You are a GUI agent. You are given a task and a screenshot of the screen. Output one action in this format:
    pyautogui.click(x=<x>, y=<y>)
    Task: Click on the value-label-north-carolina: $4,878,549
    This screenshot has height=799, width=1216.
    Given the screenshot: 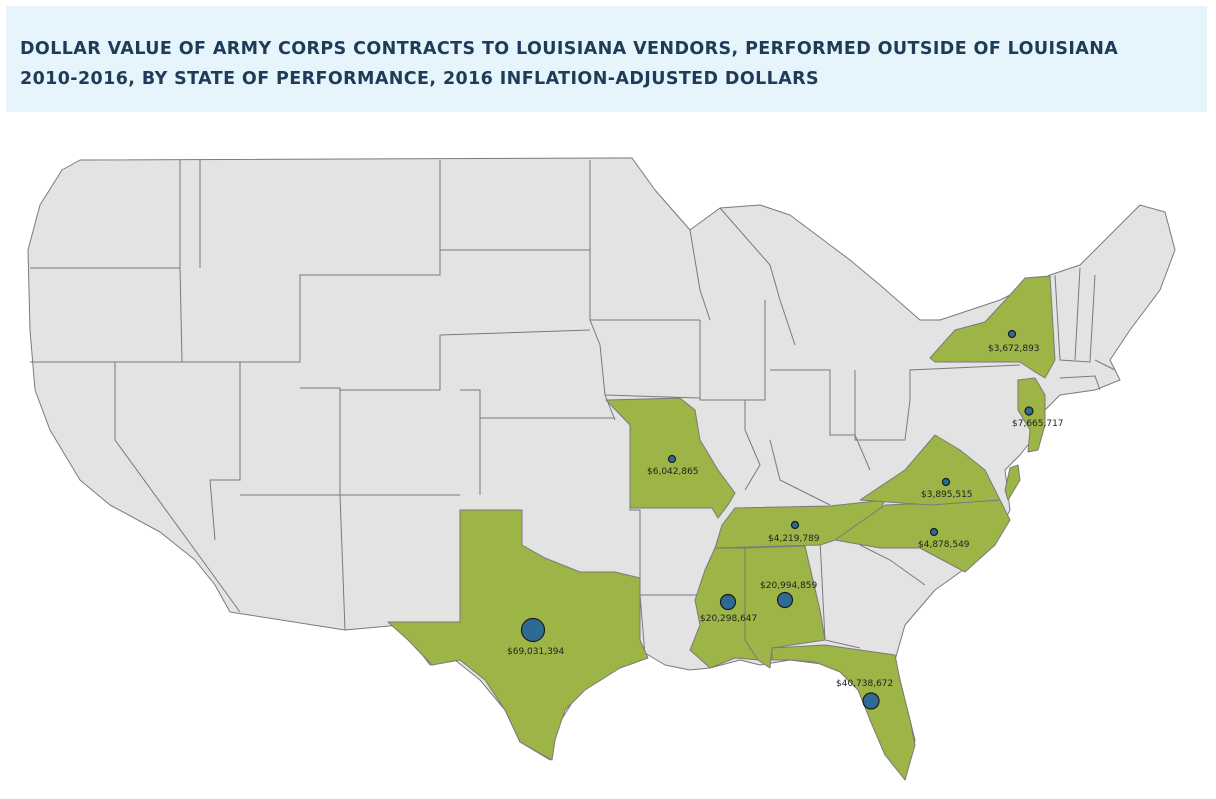 What is the action you would take?
    pyautogui.click(x=944, y=545)
    